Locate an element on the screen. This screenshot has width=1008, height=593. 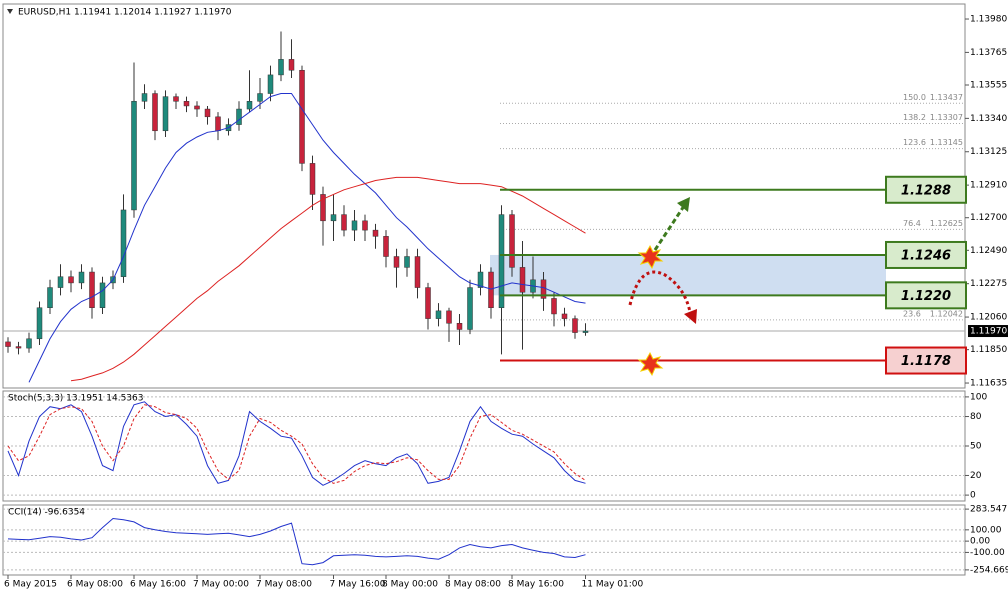
y-tick-label: 1.13555 is located at coordinates (988, 85).